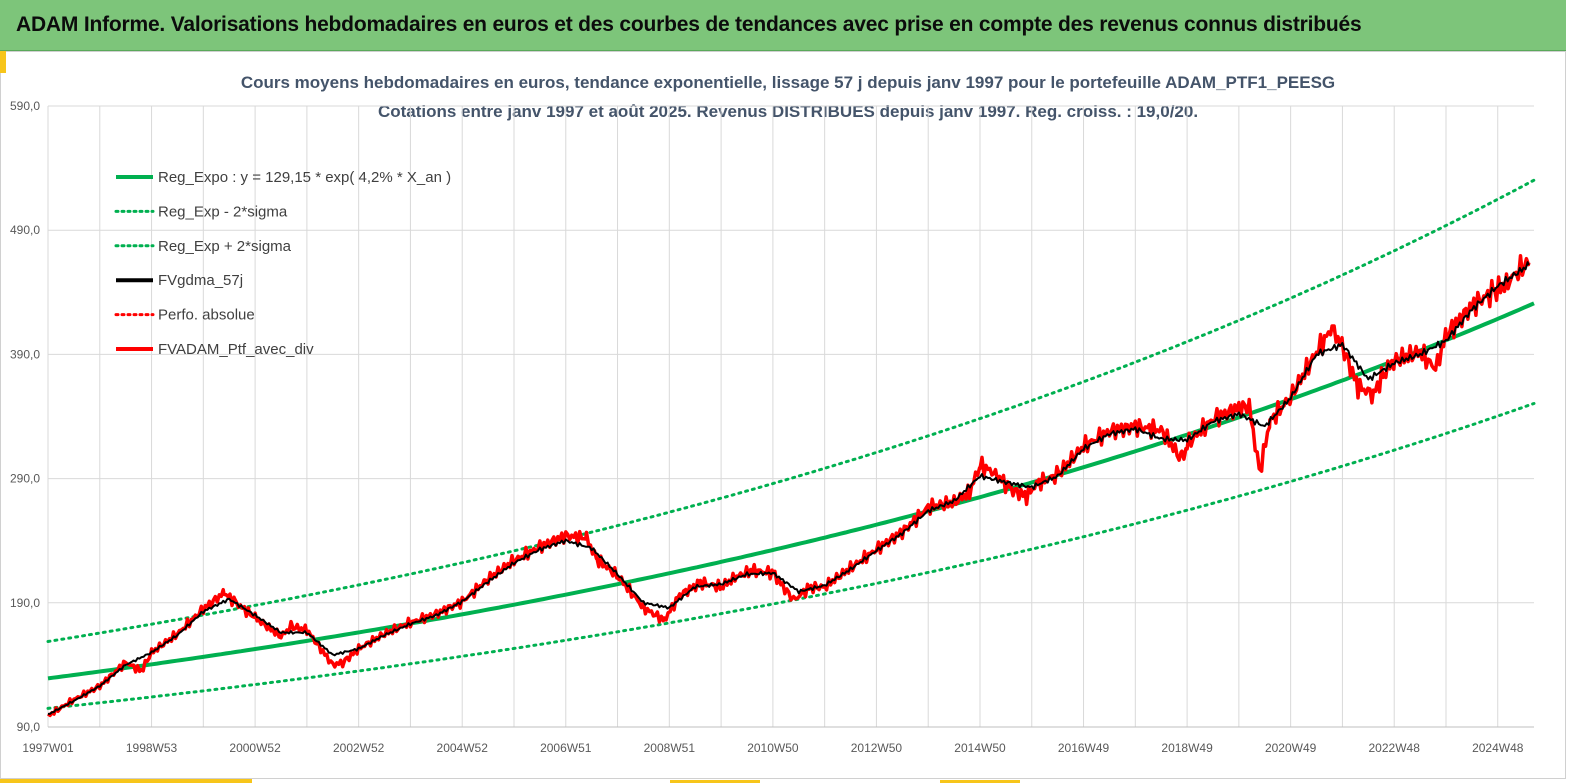  What do you see at coordinates (25, 603) in the screenshot?
I see `y-tick-label: 190,0` at bounding box center [25, 603].